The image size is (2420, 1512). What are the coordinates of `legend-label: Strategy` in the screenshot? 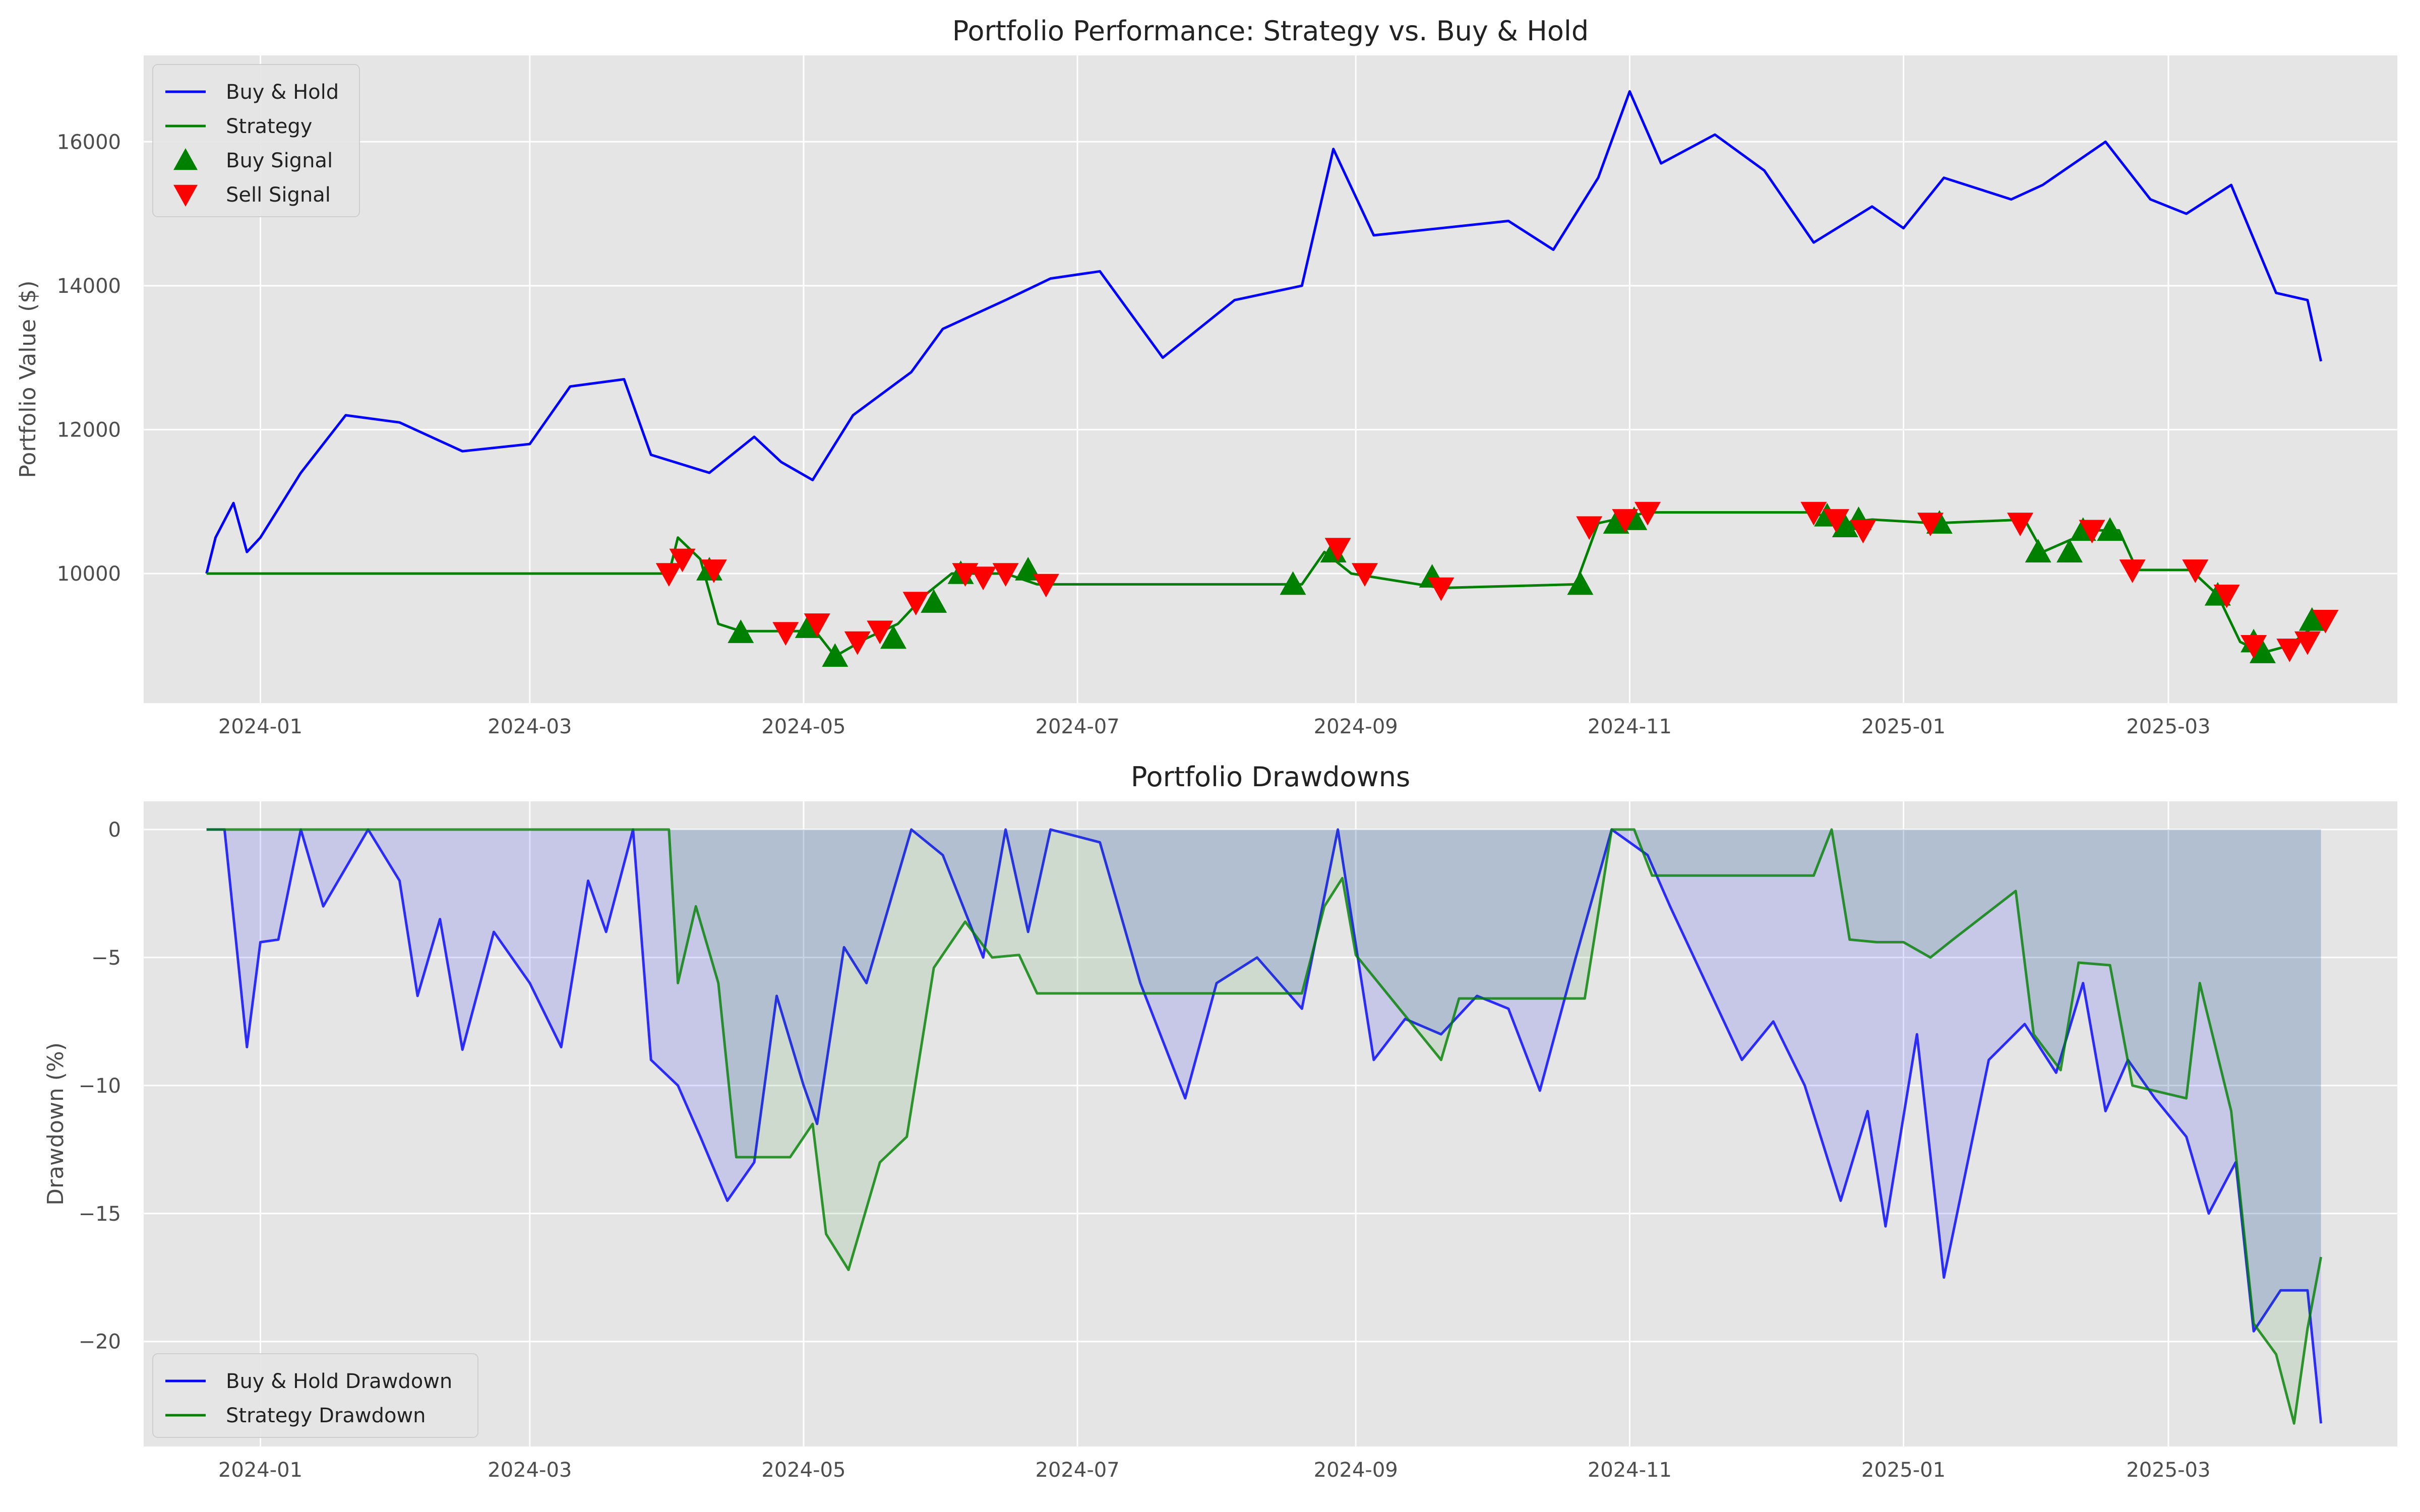 It's located at (269, 126).